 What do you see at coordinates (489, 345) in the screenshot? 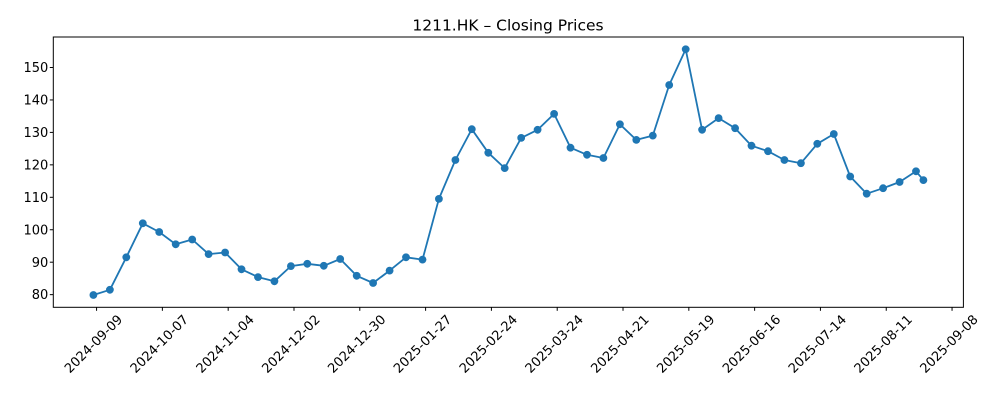
I see `x-axis-tick-label: 2025-02-24` at bounding box center [489, 345].